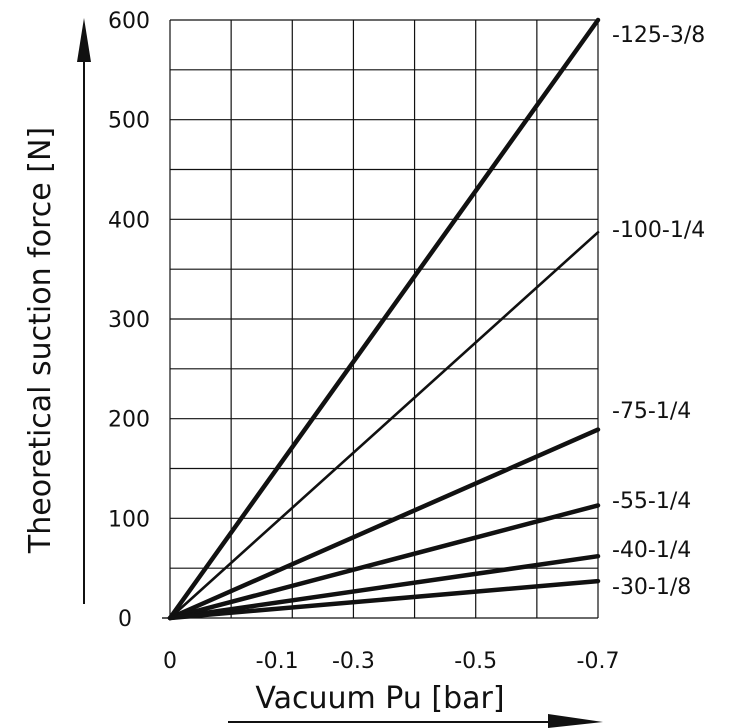 Image resolution: width=735 pixels, height=728 pixels. What do you see at coordinates (415, 721) in the screenshot?
I see `x-axis-arrow` at bounding box center [415, 721].